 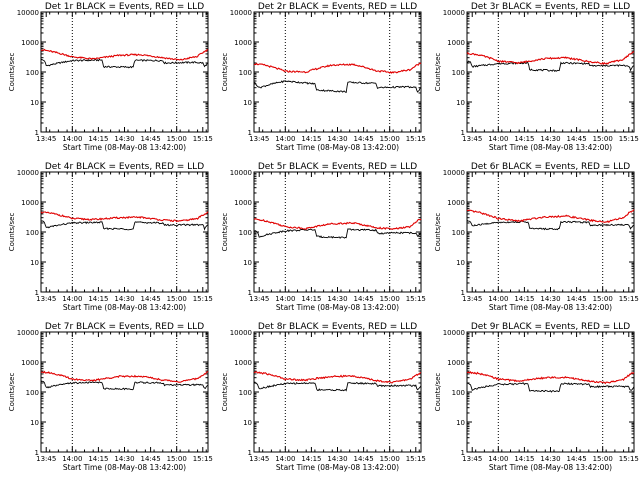 I want to click on panel-title: Det 7r BLACK = Events, RED = LLD, so click(x=124, y=327).